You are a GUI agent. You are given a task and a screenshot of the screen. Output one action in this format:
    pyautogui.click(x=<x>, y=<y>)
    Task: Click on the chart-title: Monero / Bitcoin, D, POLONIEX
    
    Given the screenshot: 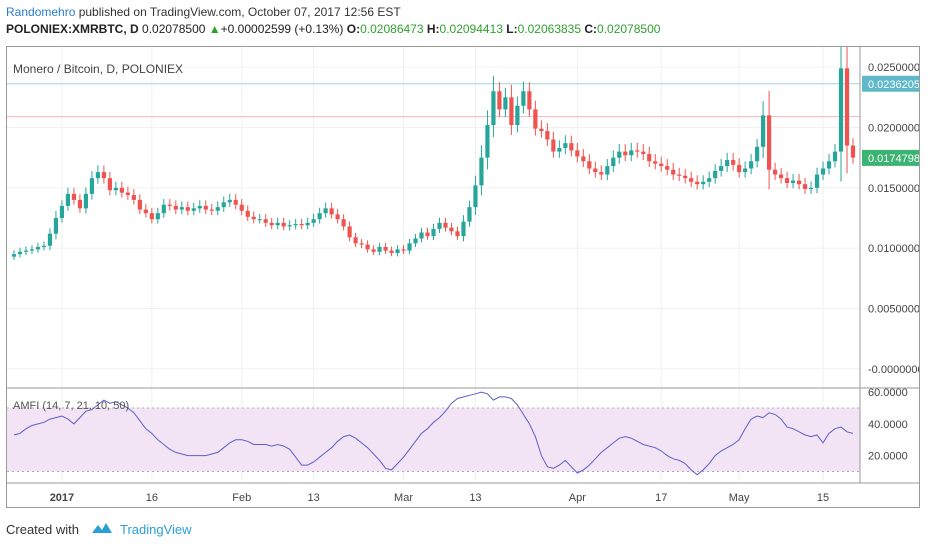 What is the action you would take?
    pyautogui.click(x=98, y=69)
    